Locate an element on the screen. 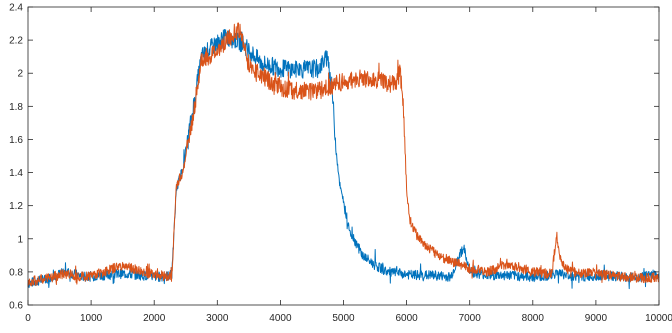  y-tick-label: 1.6 is located at coordinates (16, 140).